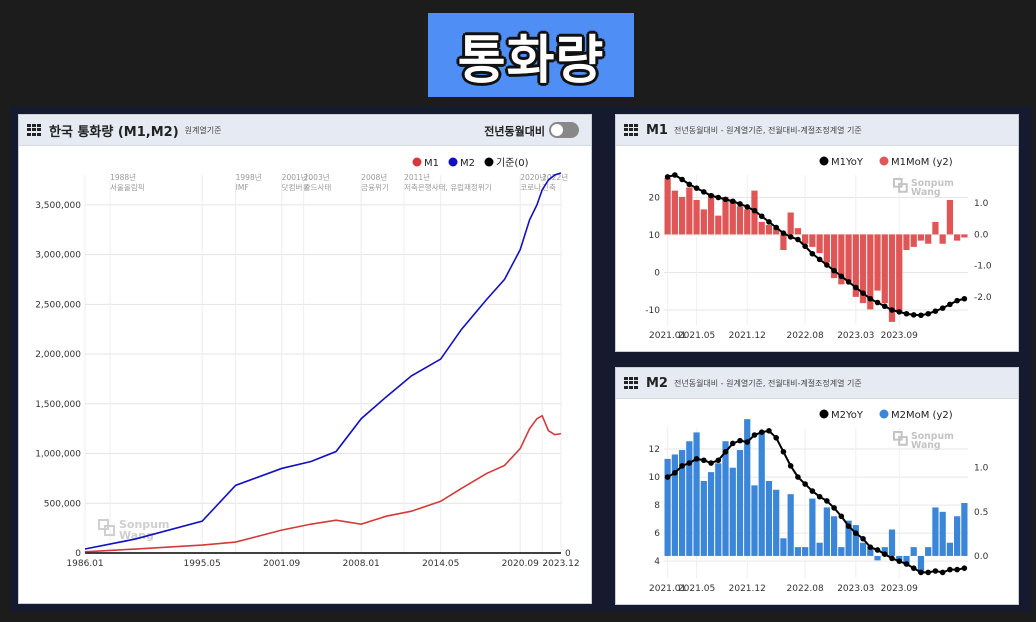 The height and width of the screenshot is (622, 1036). What do you see at coordinates (375, 187) in the screenshot?
I see `event-label: 금융위기` at bounding box center [375, 187].